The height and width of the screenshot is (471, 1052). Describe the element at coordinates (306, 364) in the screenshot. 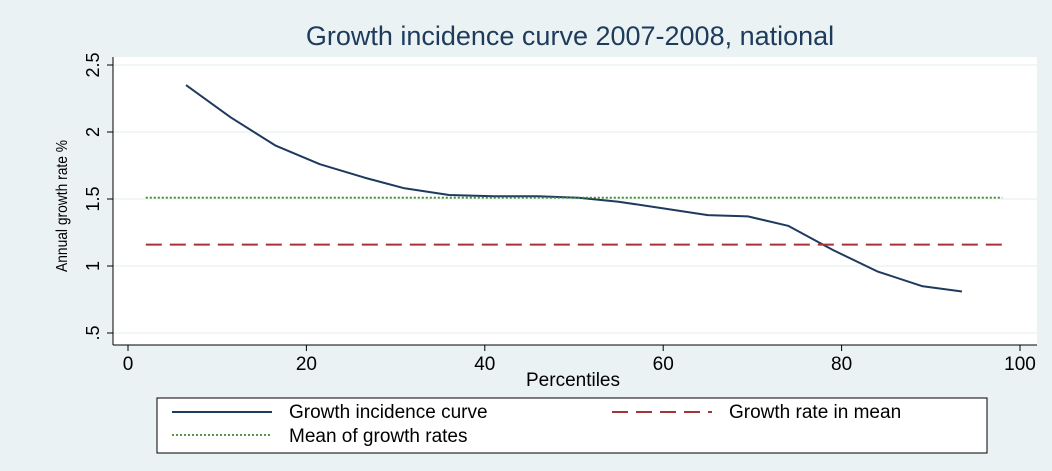

I see `x-tick-label-1: 20` at that location.